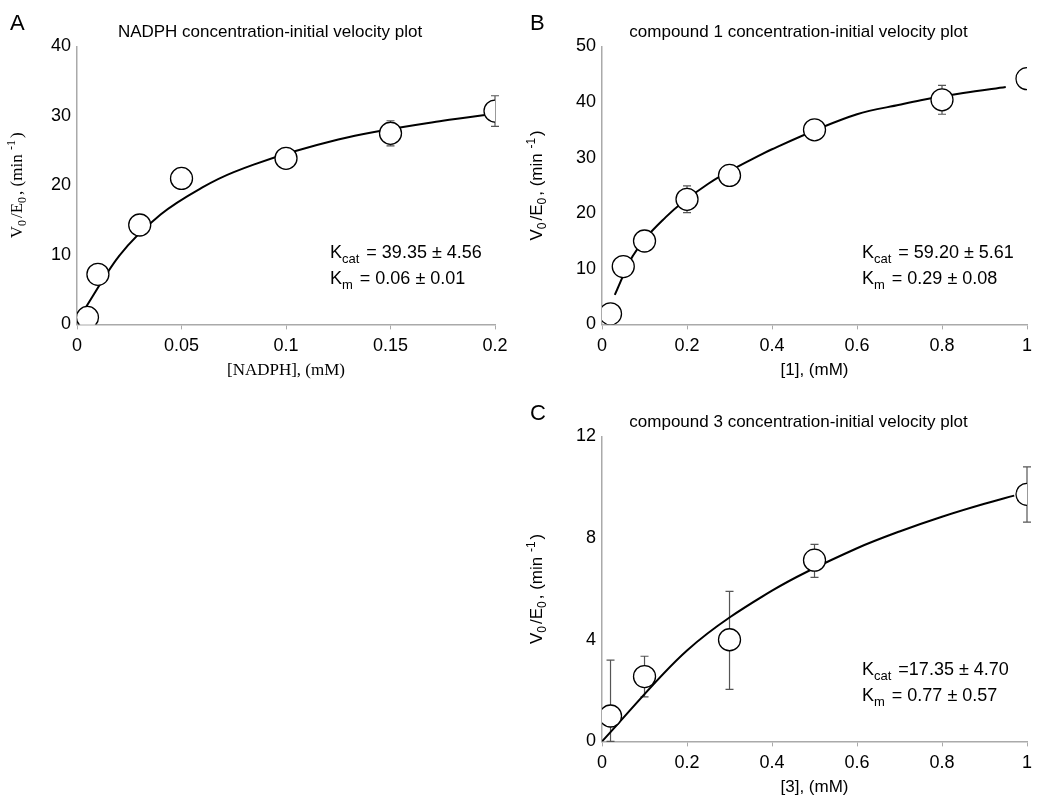 The width and height of the screenshot is (1042, 802). What do you see at coordinates (591, 537) in the screenshot?
I see `y-tick-label: 8` at bounding box center [591, 537].